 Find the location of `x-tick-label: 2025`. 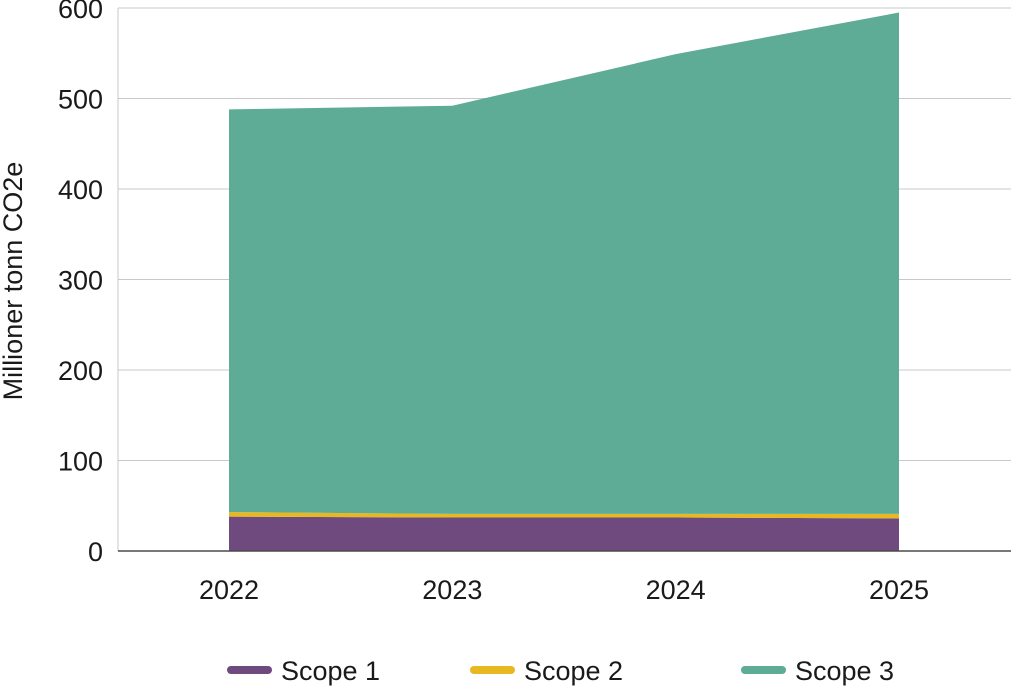

x-tick-label: 2025 is located at coordinates (899, 590).